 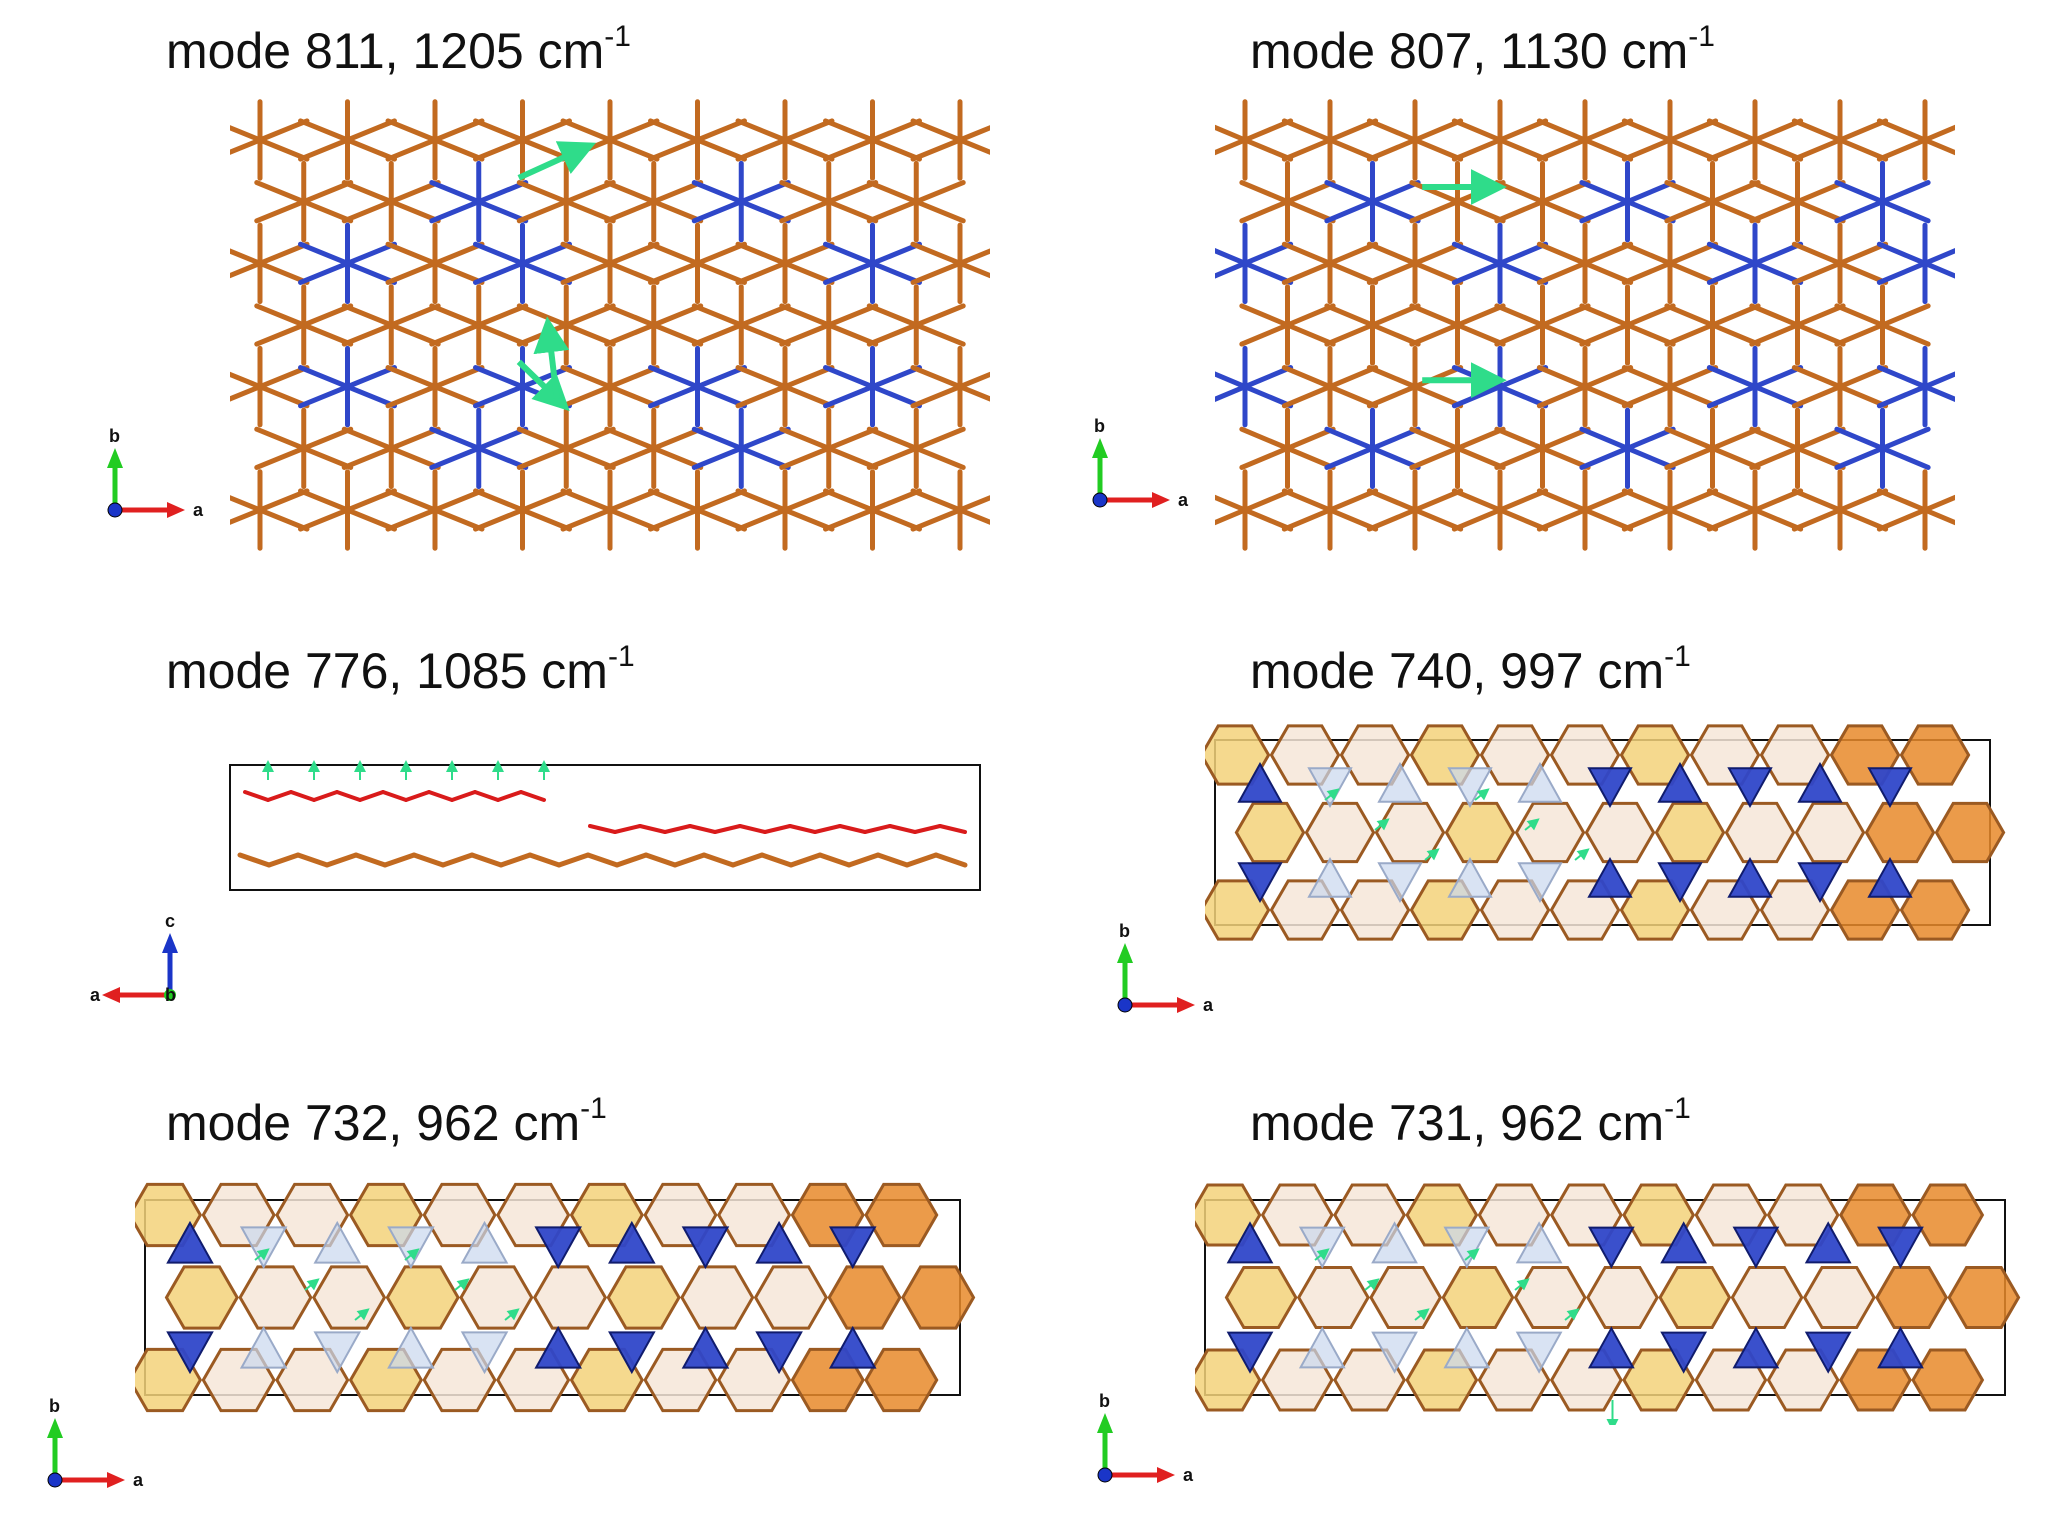 I want to click on unit-cell, so click(x=605, y=827).